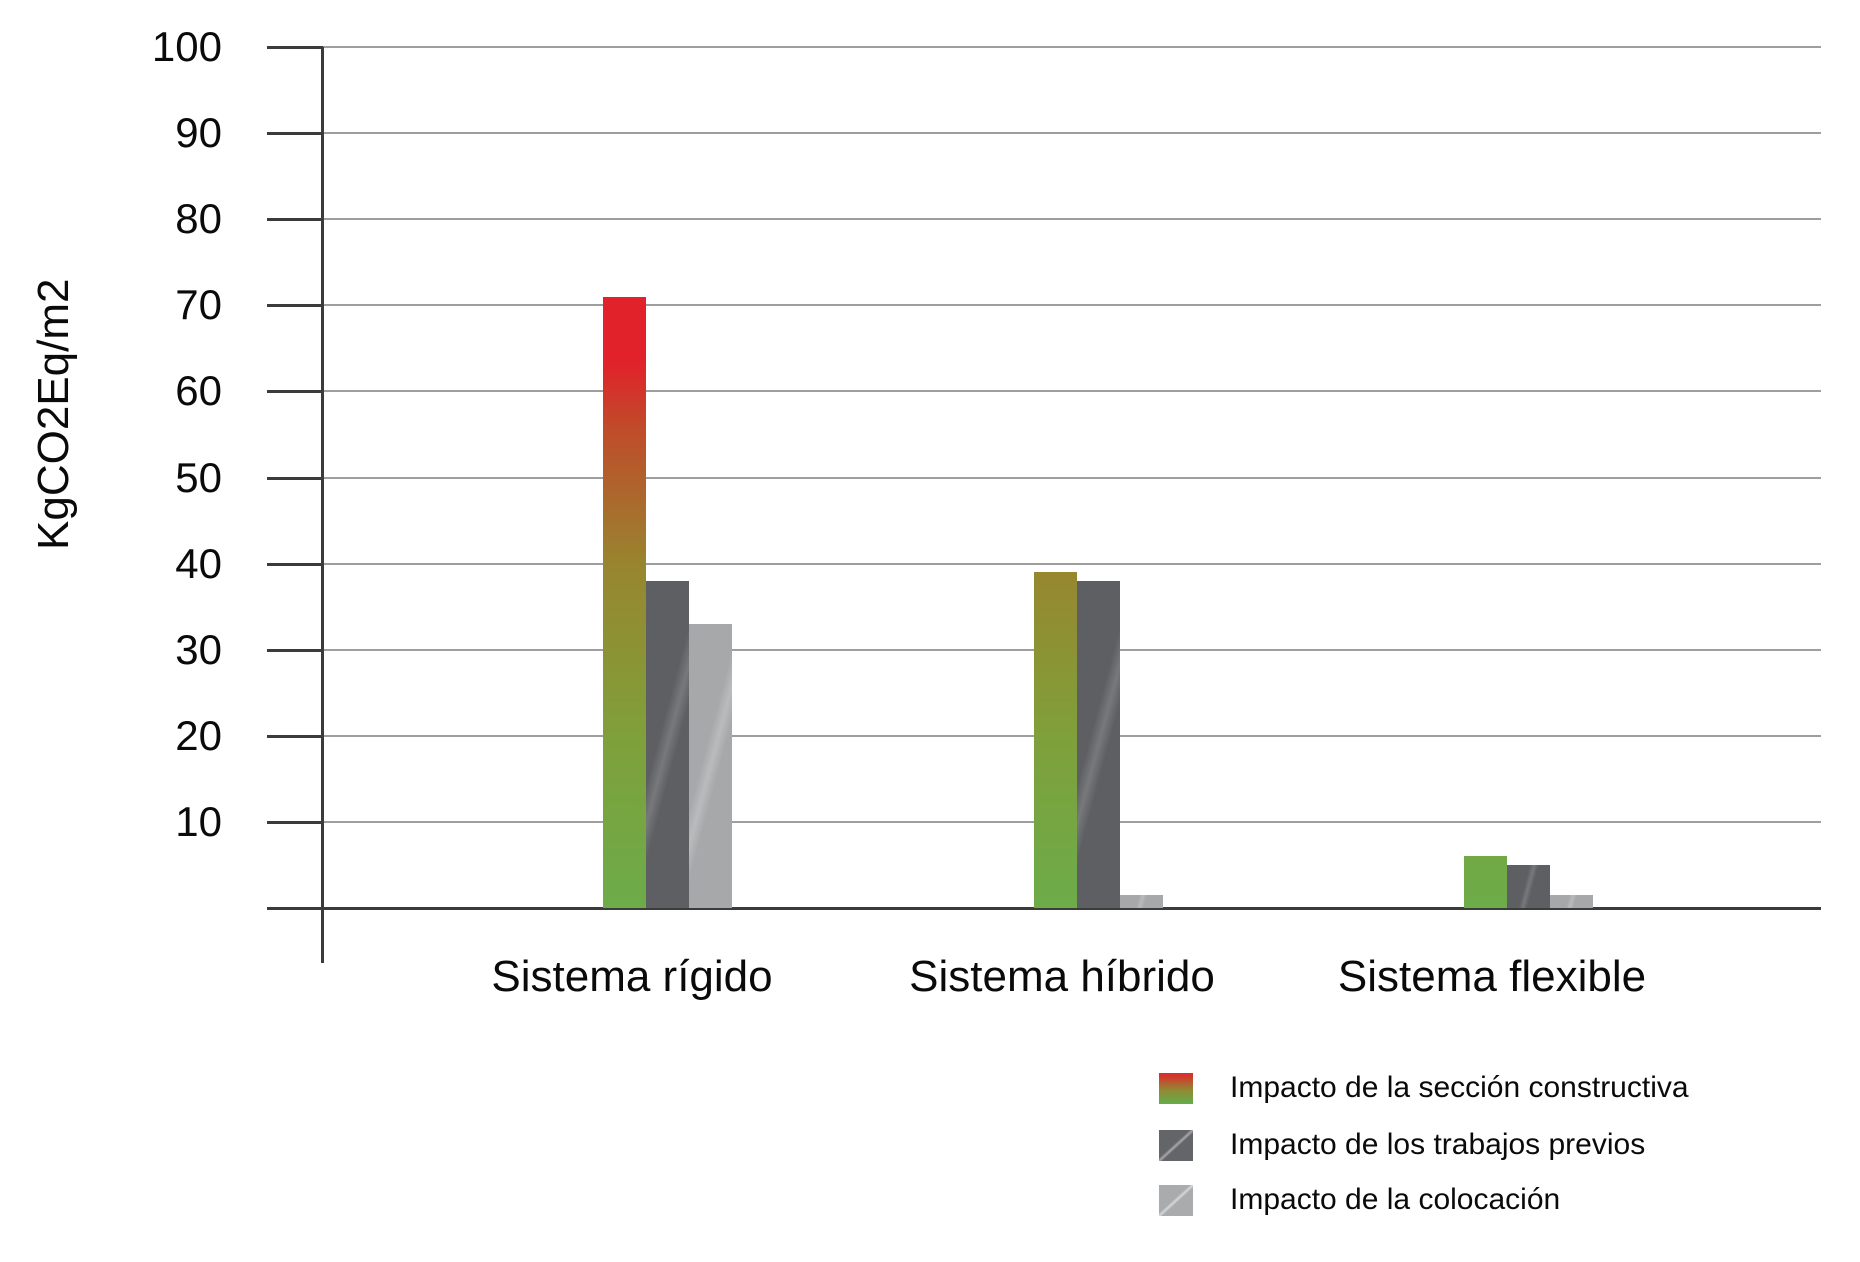  Describe the element at coordinates (198, 649) in the screenshot. I see `y-tick-label: 30` at that location.